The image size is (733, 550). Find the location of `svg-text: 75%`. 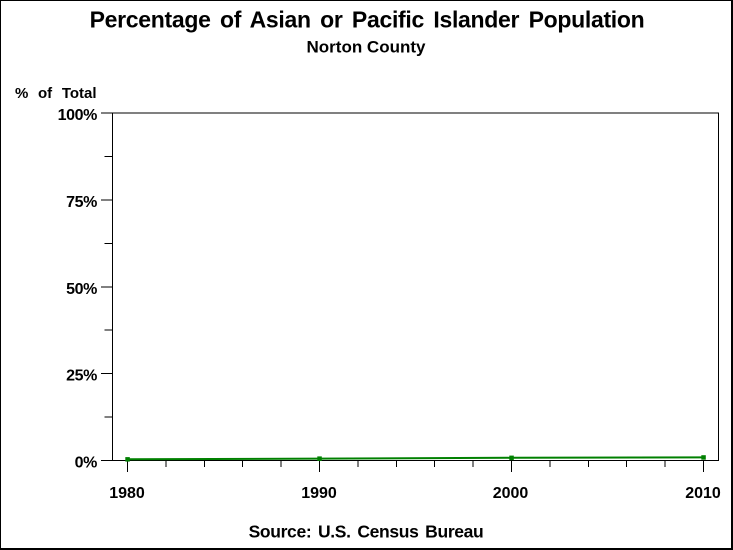

svg-text: 75% is located at coordinates (81, 202).